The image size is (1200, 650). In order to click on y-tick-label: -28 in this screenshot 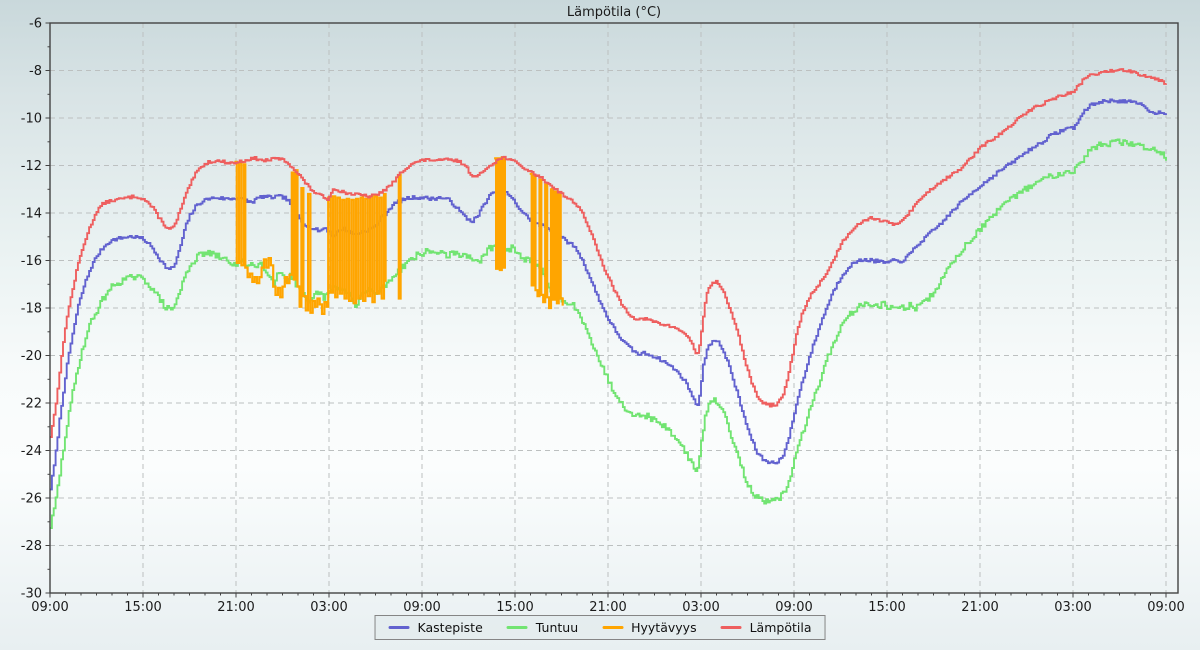, I will do `click(31, 546)`.